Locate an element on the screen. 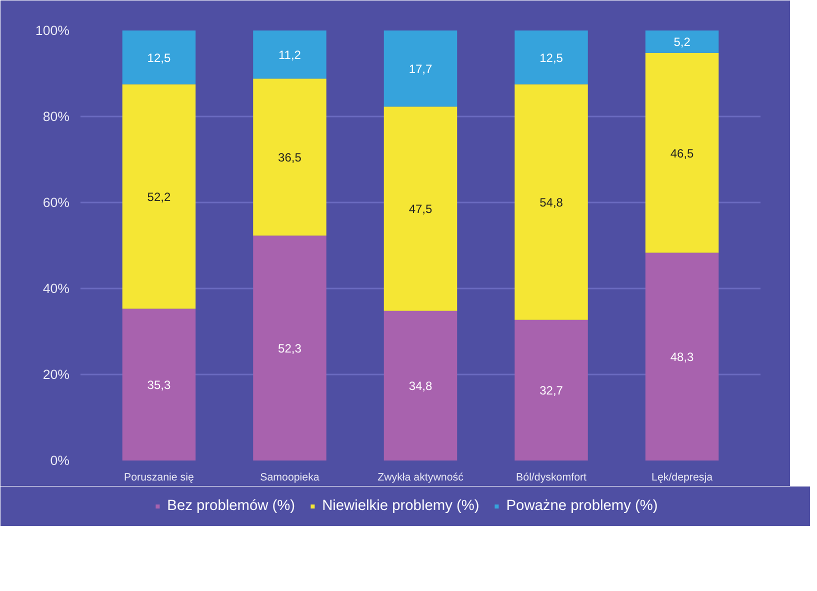  legend-label: Niewielkie problemy (%) is located at coordinates (401, 506).